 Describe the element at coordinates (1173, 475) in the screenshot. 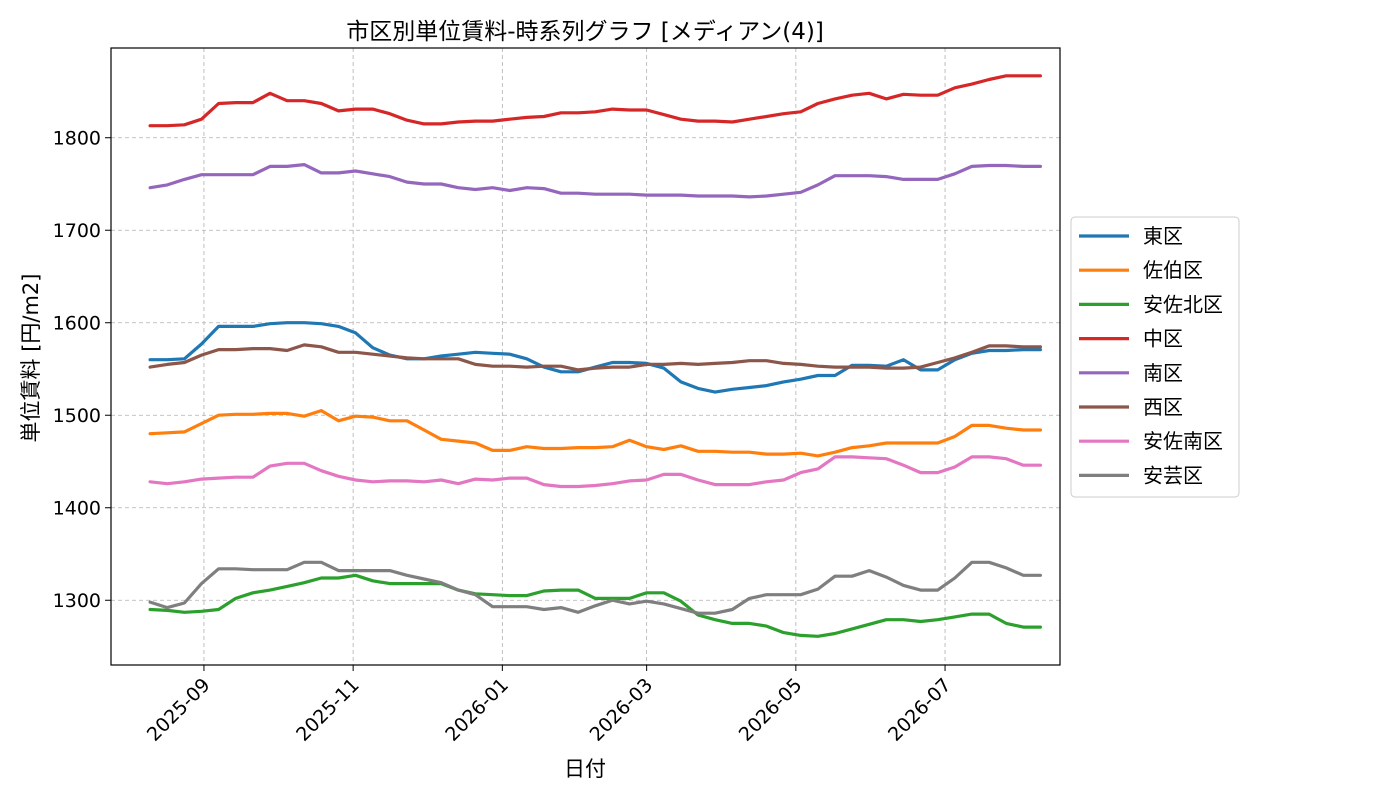

I see `legend-label: 安芸区` at that location.